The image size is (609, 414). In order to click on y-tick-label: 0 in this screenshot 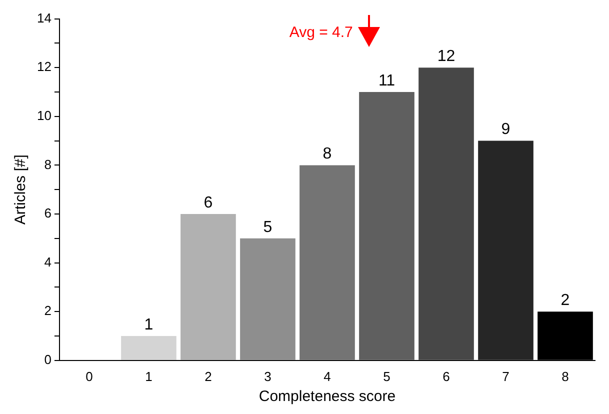, I will do `click(48, 359)`.